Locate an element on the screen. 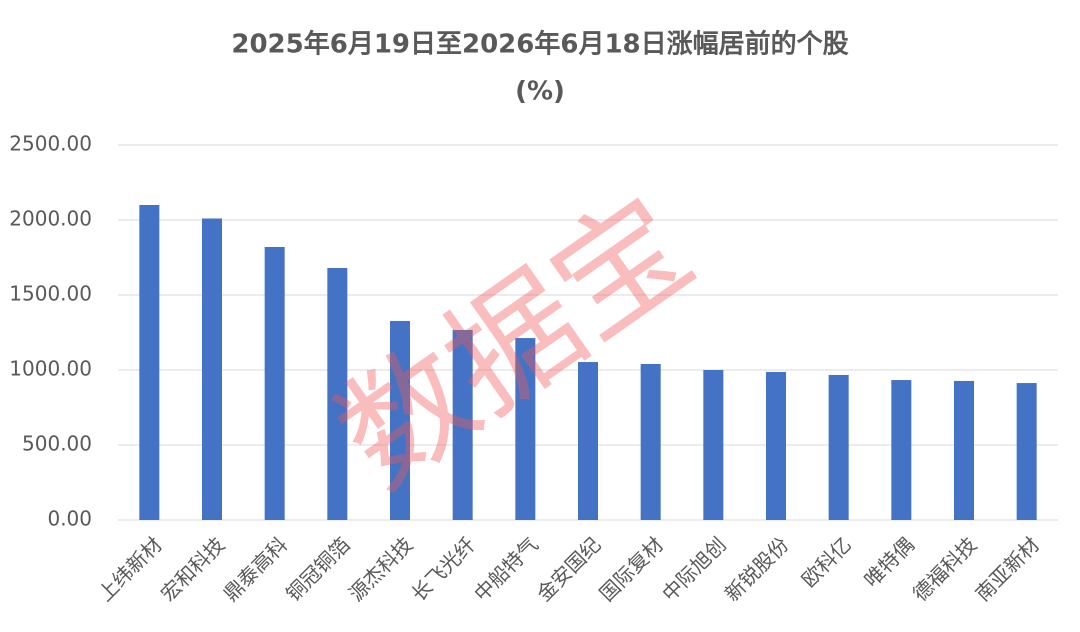 The image size is (1080, 632). x-tick-label: 唯特偶 is located at coordinates (888, 561).